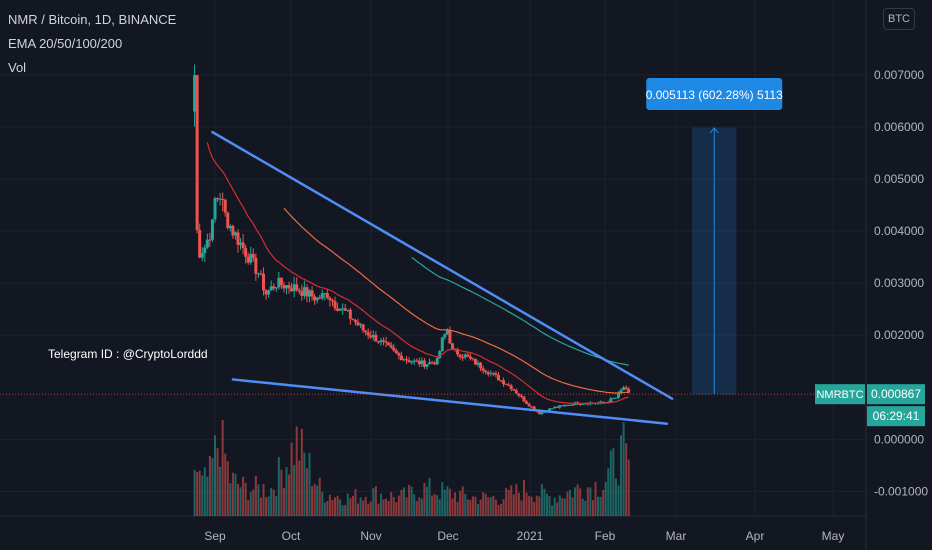 The width and height of the screenshot is (932, 550). What do you see at coordinates (714, 95) in the screenshot?
I see `measure-label: 0.005113 (602.28%) 5113` at bounding box center [714, 95].